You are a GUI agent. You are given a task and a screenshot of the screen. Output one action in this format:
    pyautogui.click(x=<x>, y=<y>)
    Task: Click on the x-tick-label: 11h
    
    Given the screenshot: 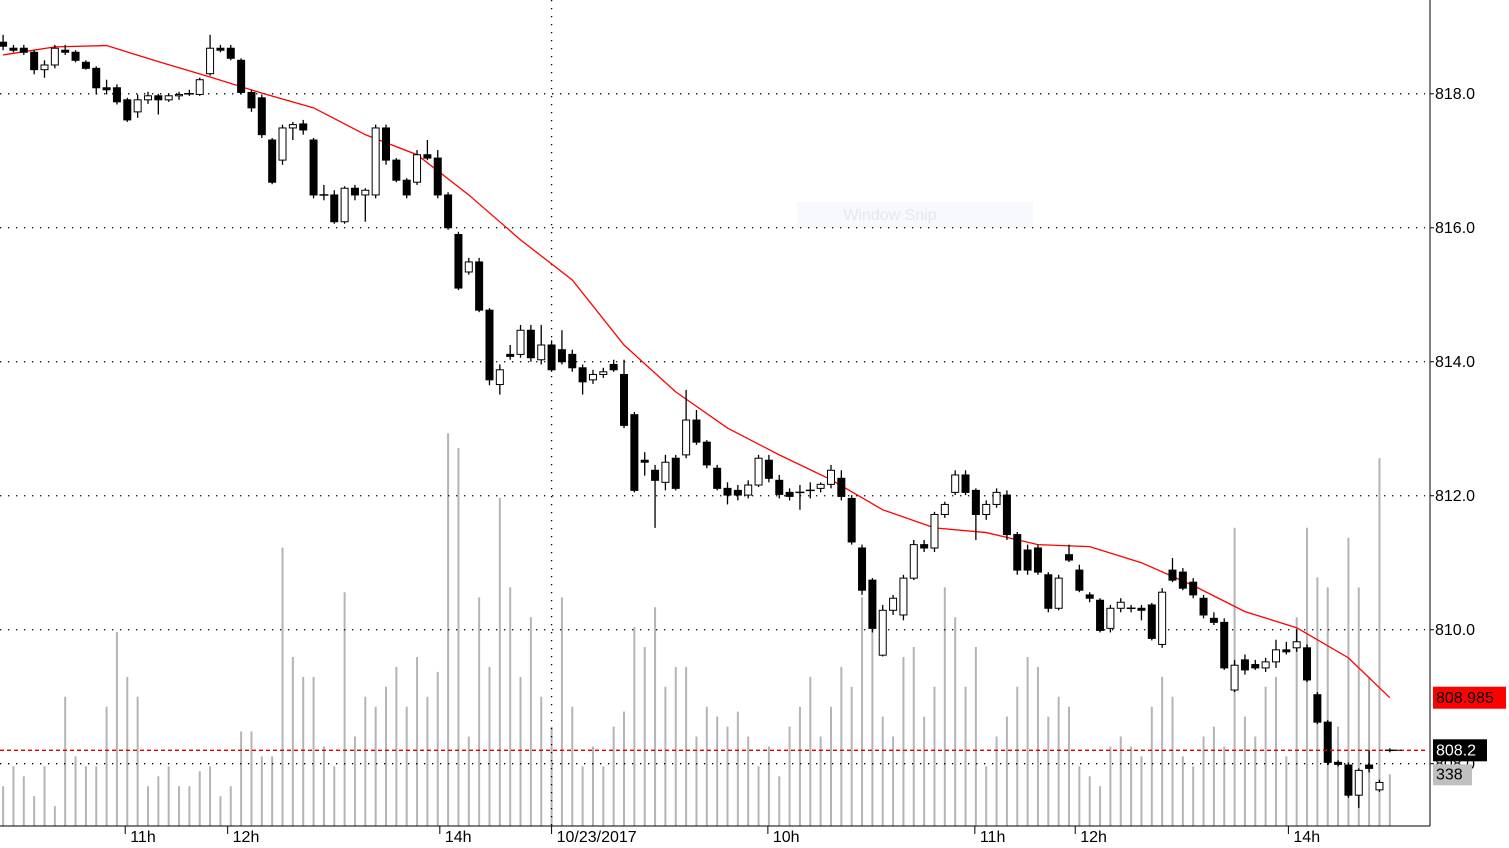 What is the action you would take?
    pyautogui.click(x=993, y=837)
    